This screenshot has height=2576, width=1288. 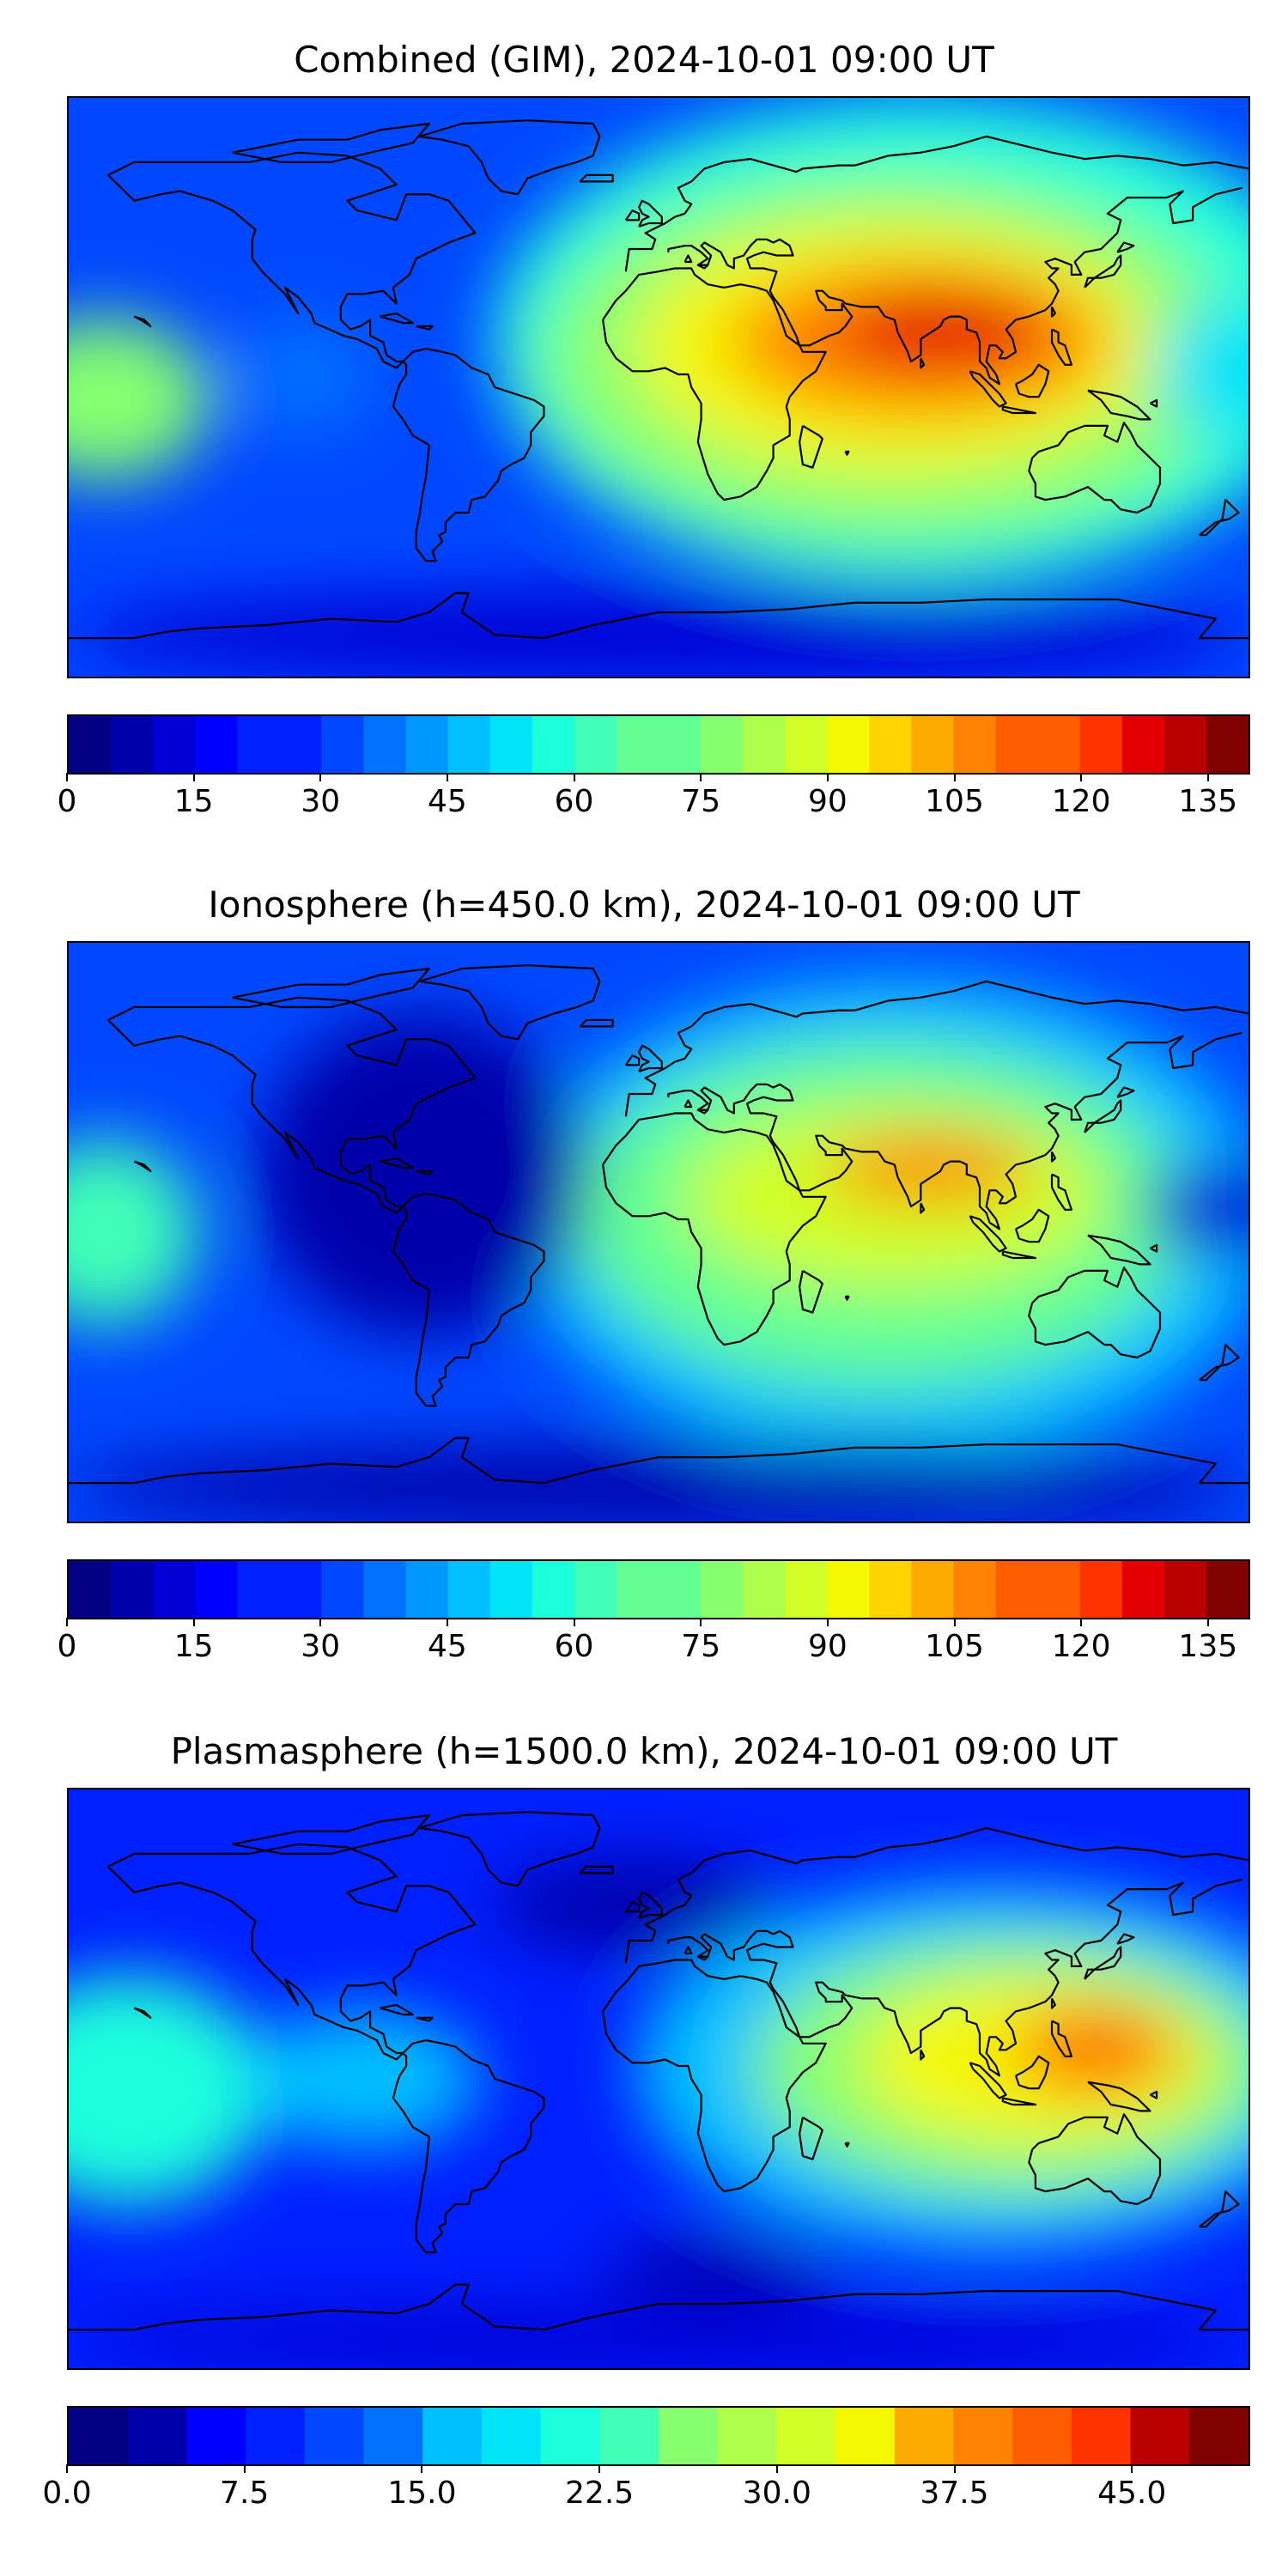 What do you see at coordinates (422, 2493) in the screenshot?
I see `colorbar-tick-label: 15.0` at bounding box center [422, 2493].